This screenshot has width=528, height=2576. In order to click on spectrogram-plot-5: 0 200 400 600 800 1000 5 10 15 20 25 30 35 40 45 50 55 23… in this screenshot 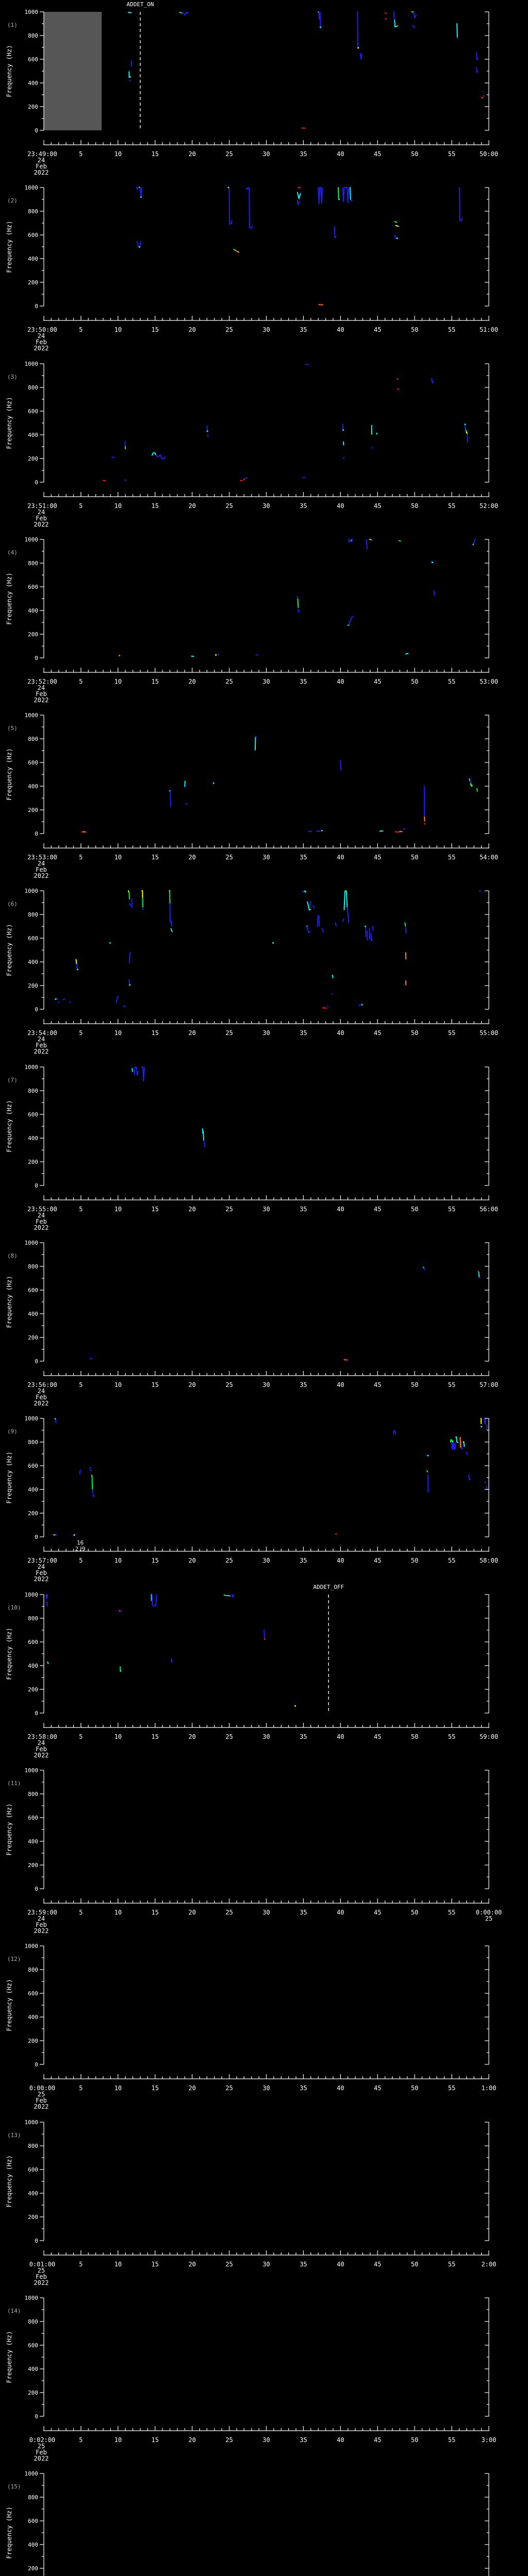, I will do `click(252, 795)`.